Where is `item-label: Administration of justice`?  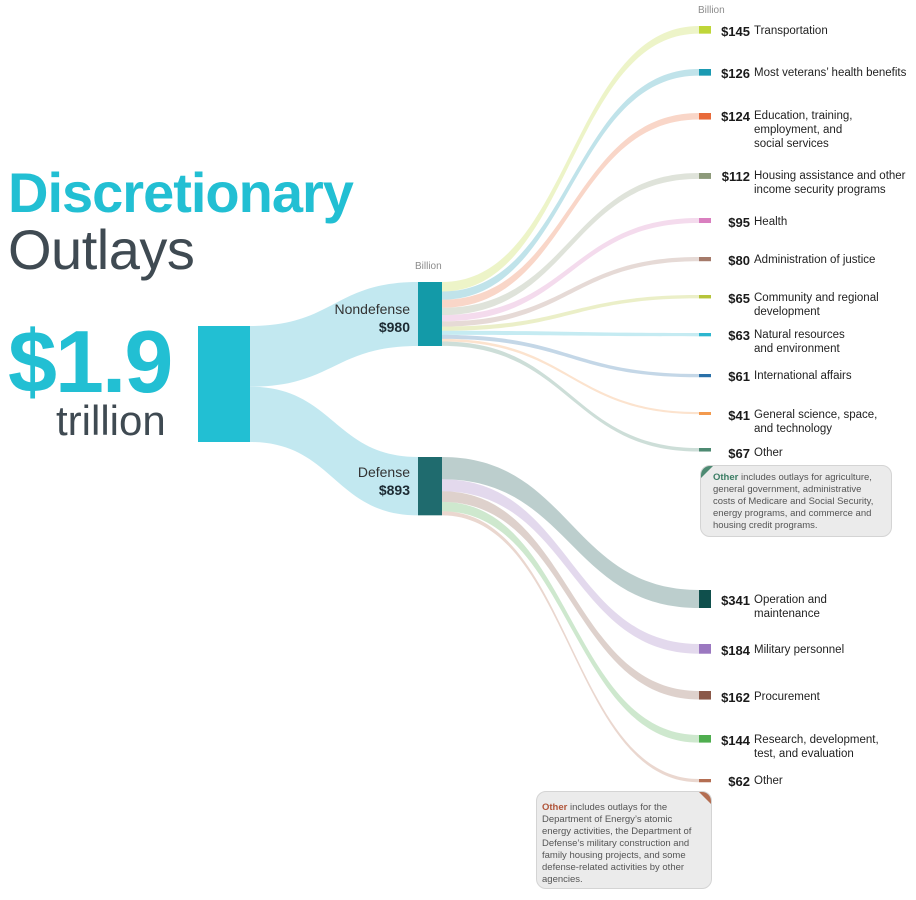
item-label: Administration of justice is located at coordinates (815, 260).